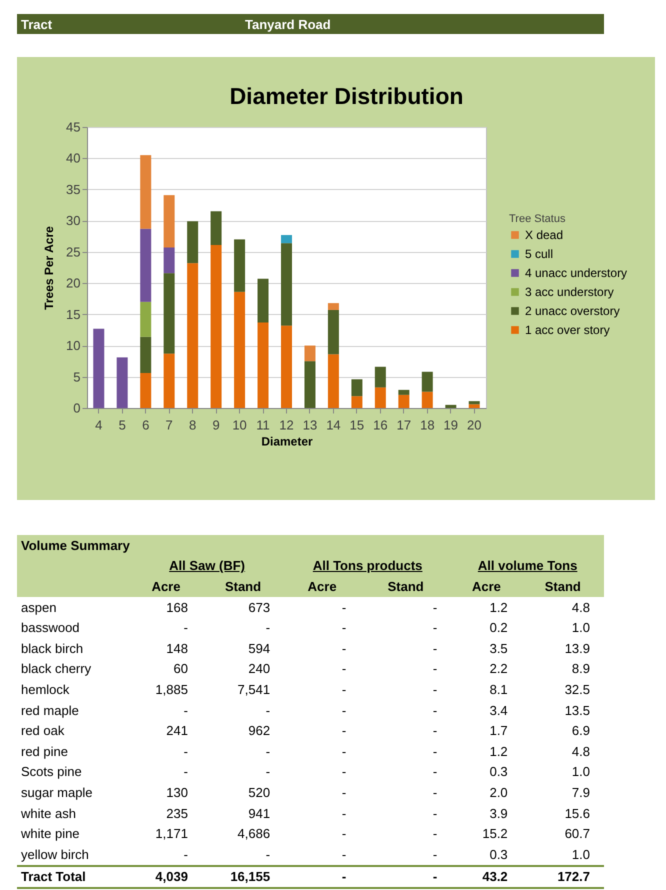  Describe the element at coordinates (347, 96) in the screenshot. I see `chart-title: Diameter Distribution` at that location.